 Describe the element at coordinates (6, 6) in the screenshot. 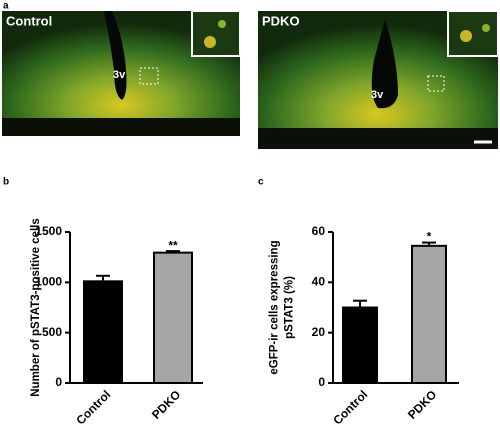

I see `panel-label: a` at that location.